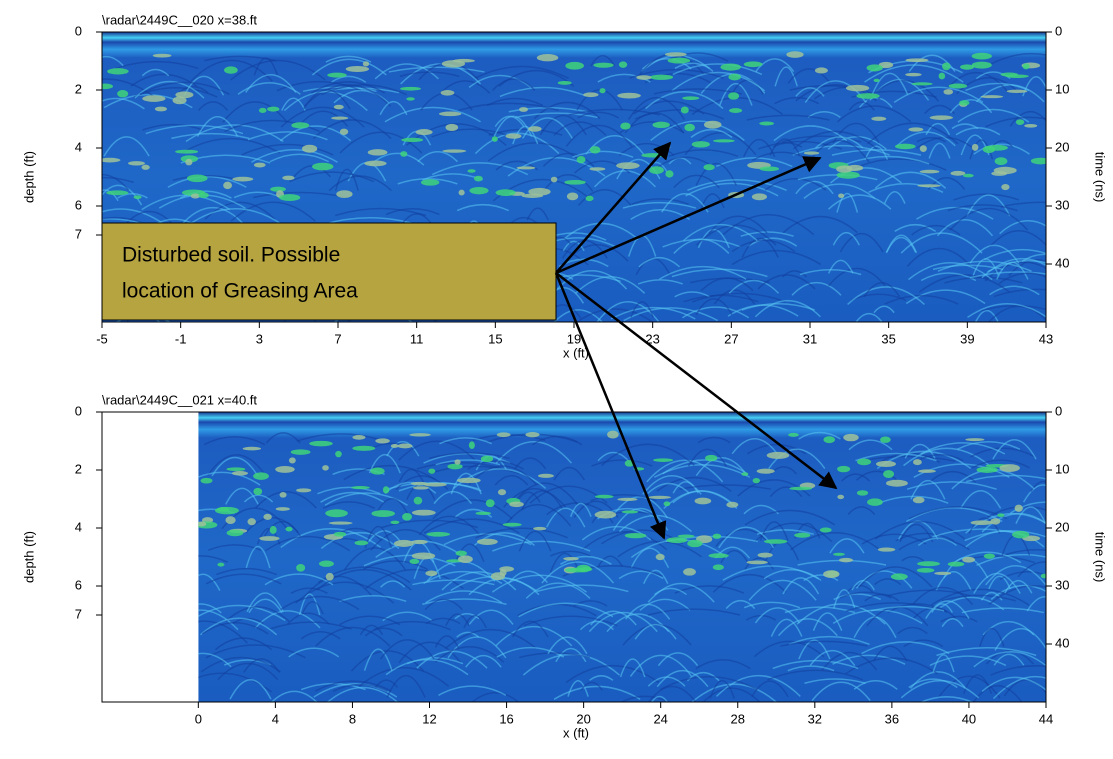 This screenshot has width=1113, height=759. What do you see at coordinates (574, 338) in the screenshot?
I see `x-tick-label: 19` at bounding box center [574, 338].